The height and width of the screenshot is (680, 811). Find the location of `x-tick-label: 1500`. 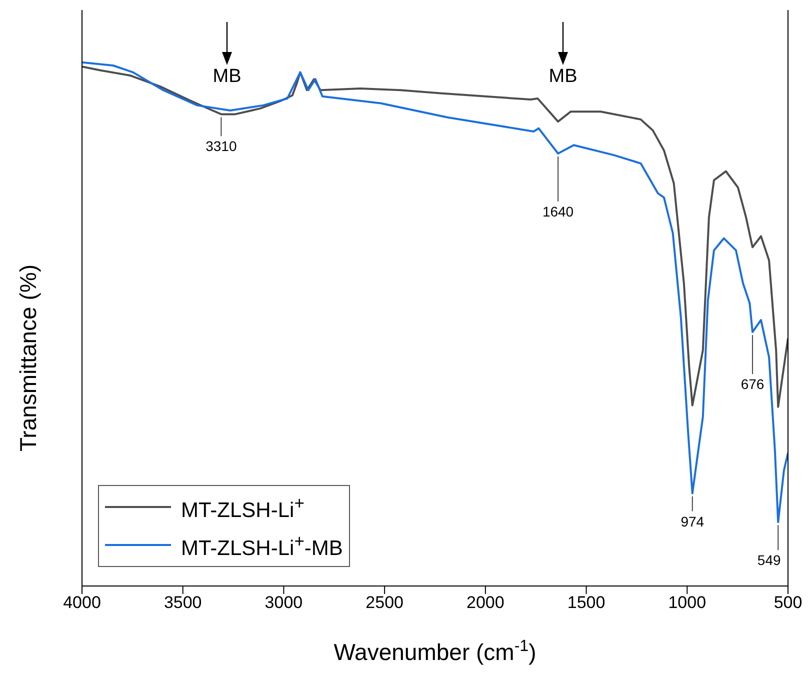

x-tick-label: 1500 is located at coordinates (586, 602).